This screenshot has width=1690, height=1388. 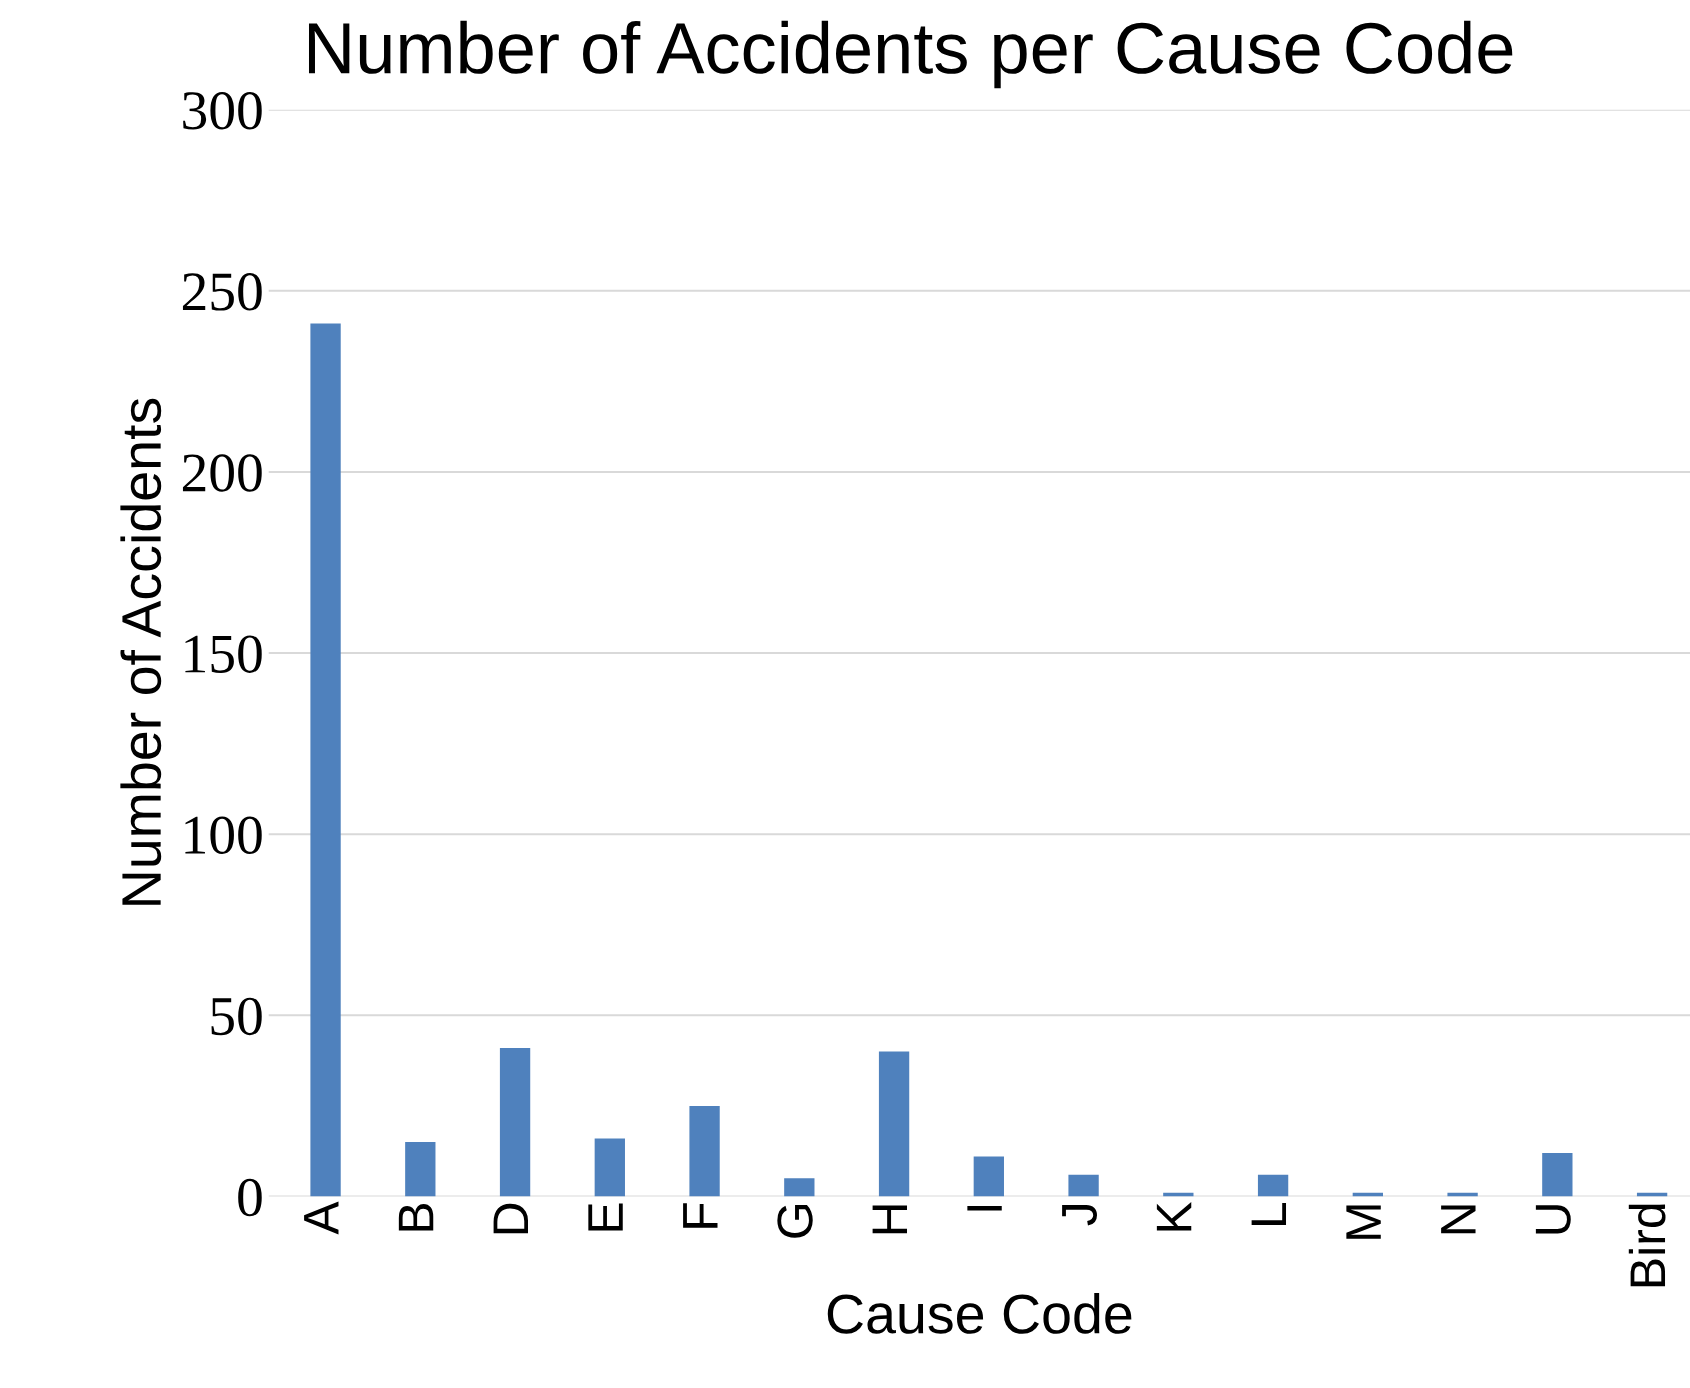 I want to click on x-tick-label: Bird, so click(x=1647, y=1245).